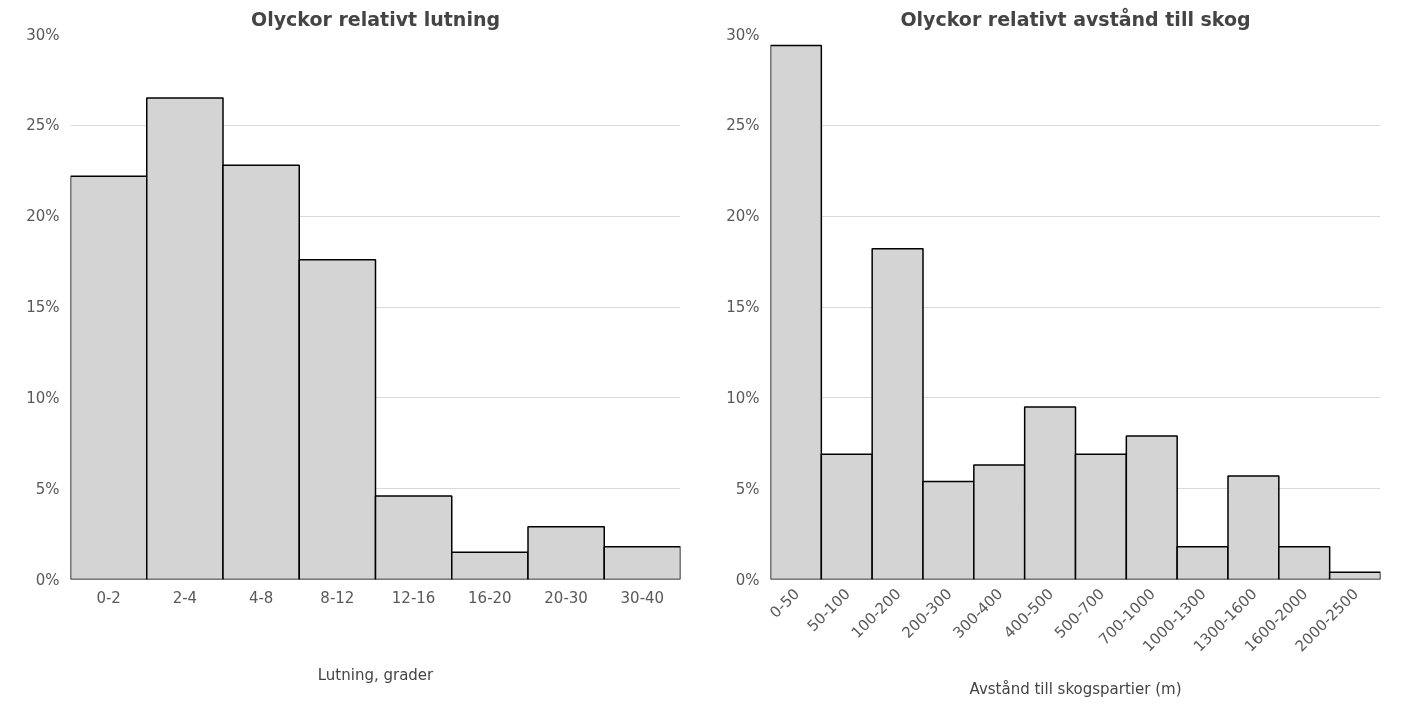 The height and width of the screenshot is (721, 1425). What do you see at coordinates (1075, 688) in the screenshot?
I see `x-axis-title: Avstånd till skogspartier (m)` at bounding box center [1075, 688].